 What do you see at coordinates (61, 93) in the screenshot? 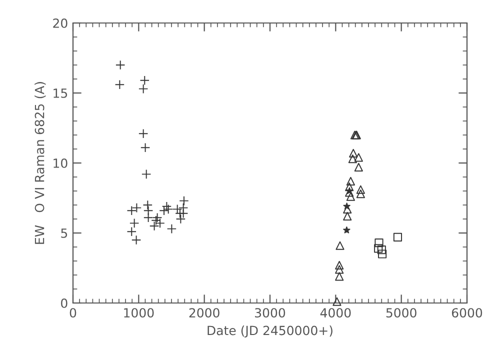
I see `y-tick-label: 15` at bounding box center [61, 93].